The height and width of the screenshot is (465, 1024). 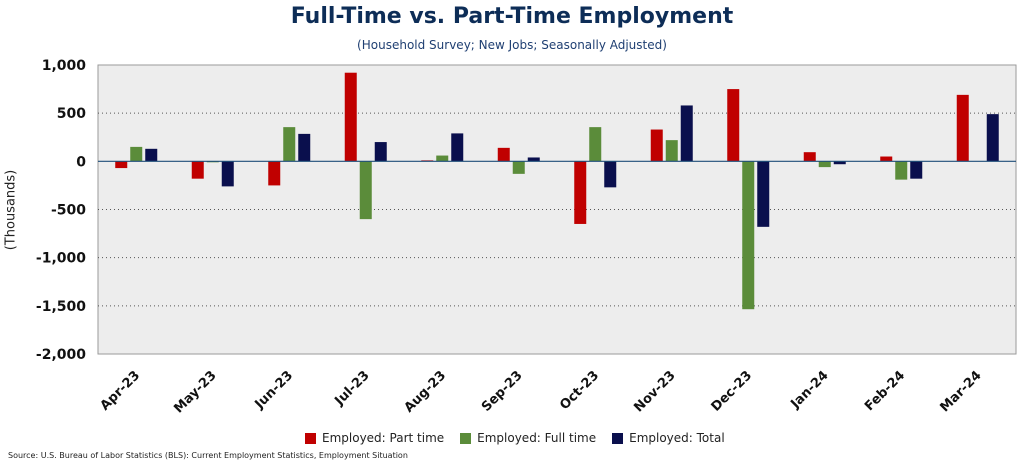 What do you see at coordinates (677, 438) in the screenshot?
I see `legend-label-total: Employed: Total` at bounding box center [677, 438].